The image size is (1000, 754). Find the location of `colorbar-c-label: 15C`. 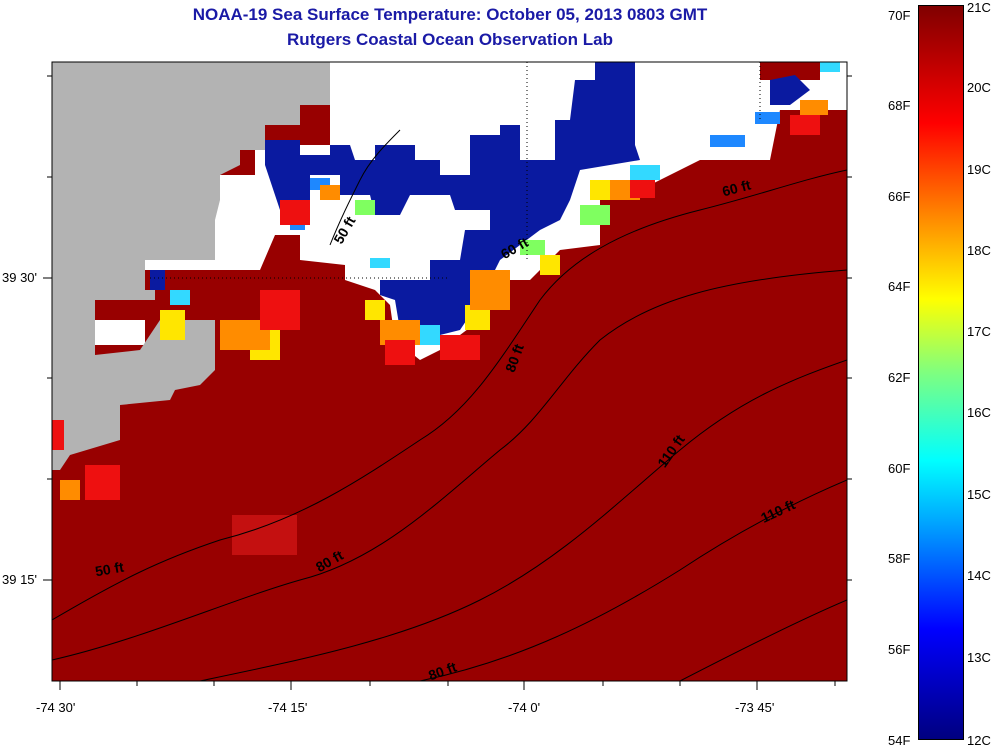

colorbar-c-label: 15C is located at coordinates (979, 494).